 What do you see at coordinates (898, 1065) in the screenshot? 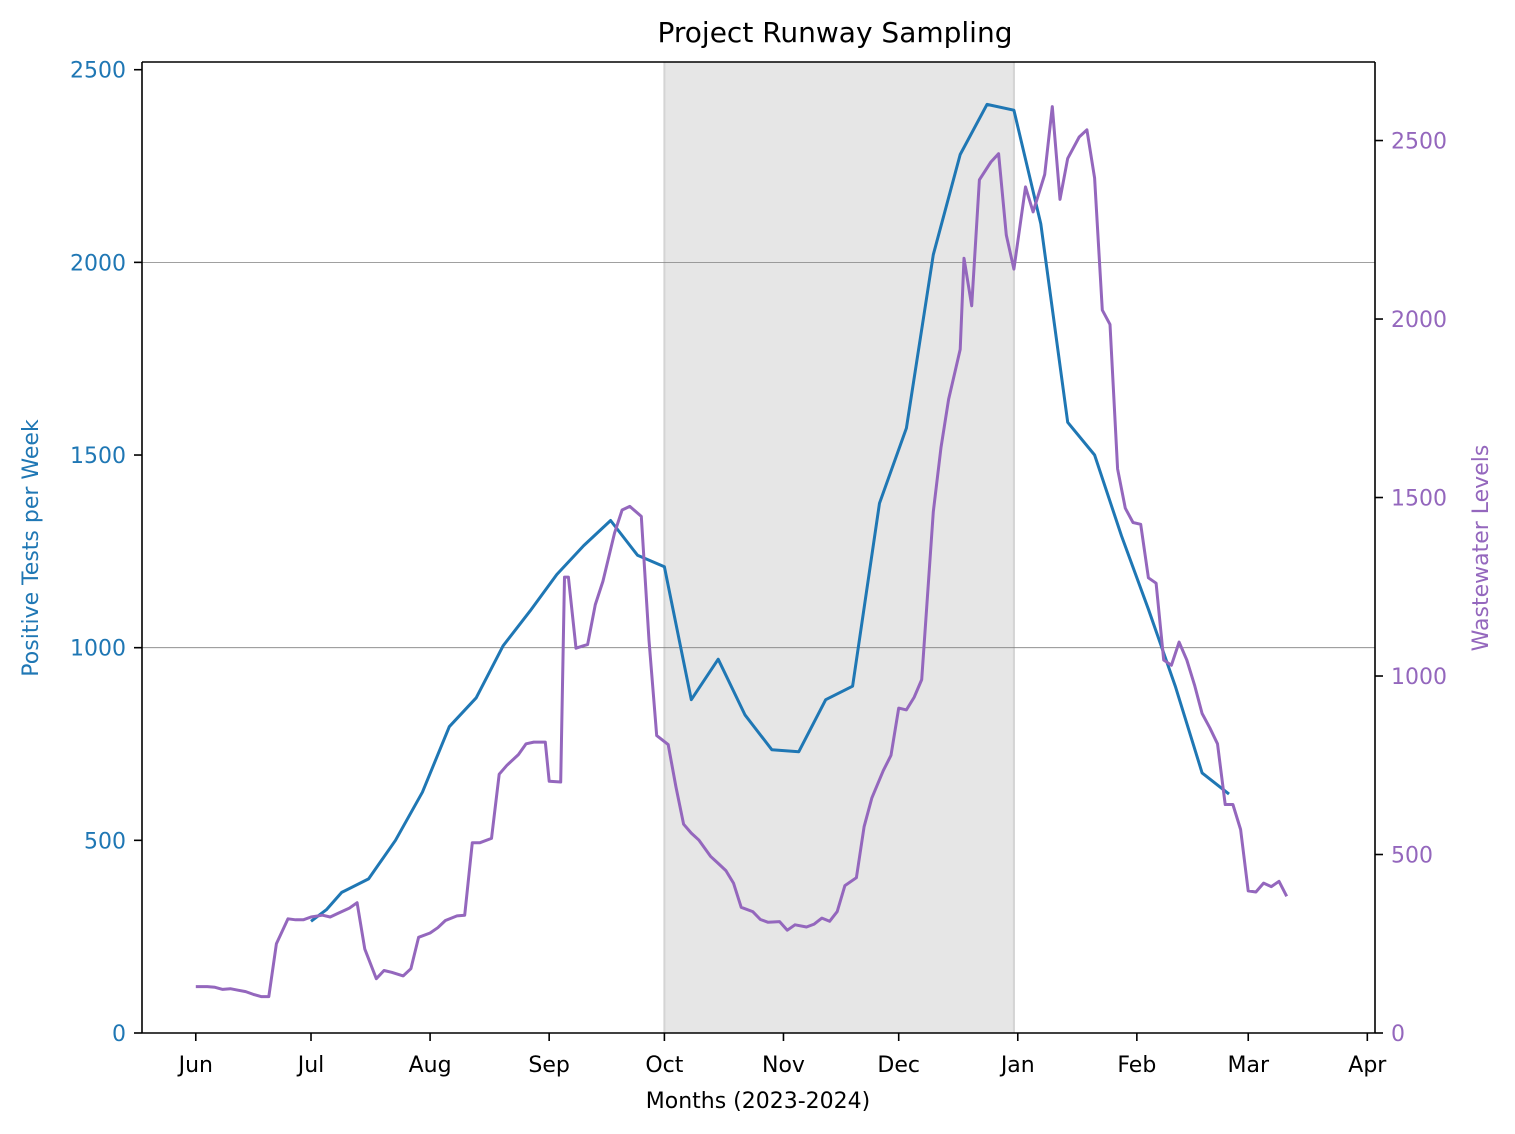
I see `x-tick-label: Dec` at bounding box center [898, 1065].